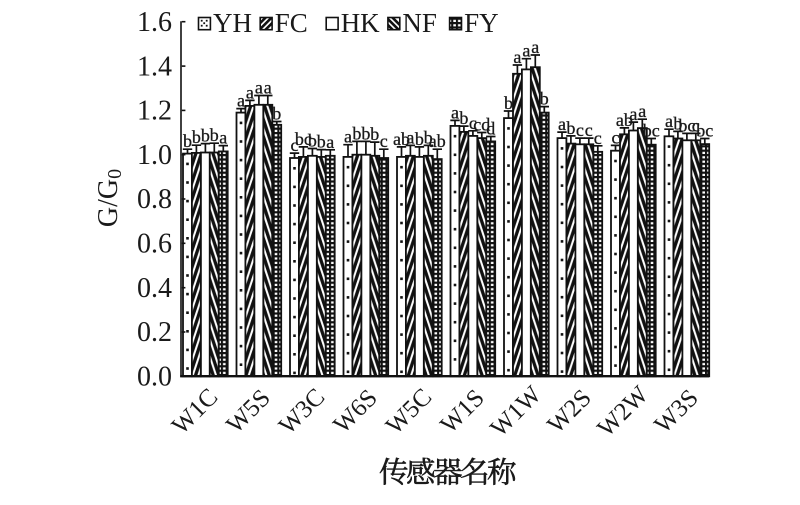 The height and width of the screenshot is (505, 800). Describe the element at coordinates (154, 155) in the screenshot. I see `svg-text: 1.0` at that location.